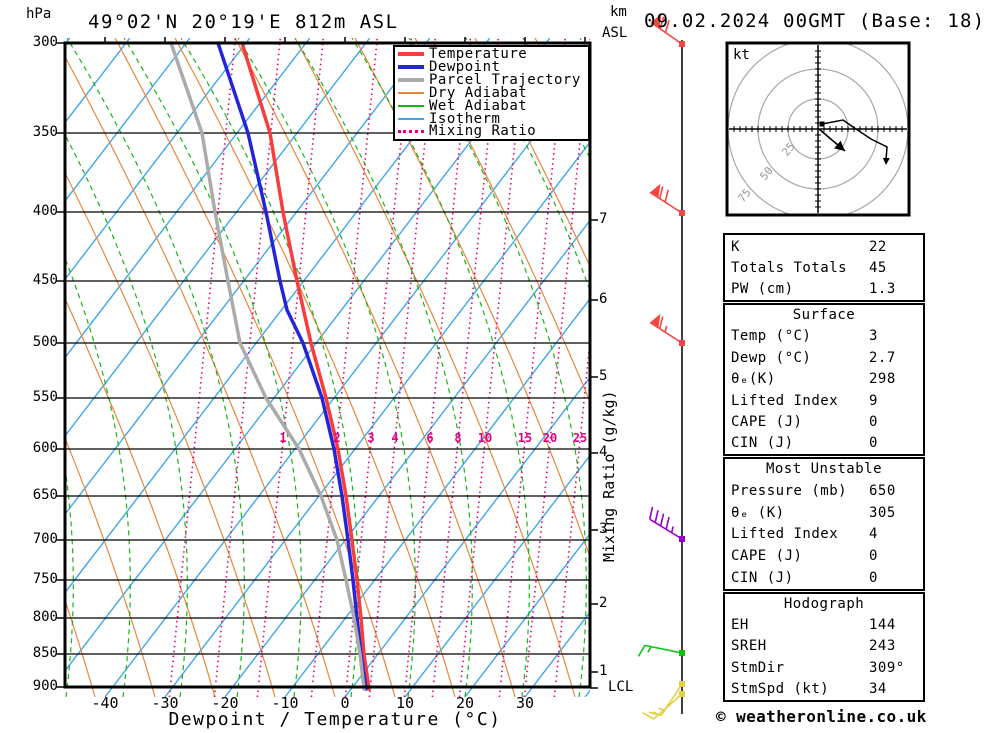 This screenshot has height=733, width=1000. What do you see at coordinates (465, 67) in the screenshot?
I see `legend-item-label: Dewpoint` at bounding box center [465, 67].